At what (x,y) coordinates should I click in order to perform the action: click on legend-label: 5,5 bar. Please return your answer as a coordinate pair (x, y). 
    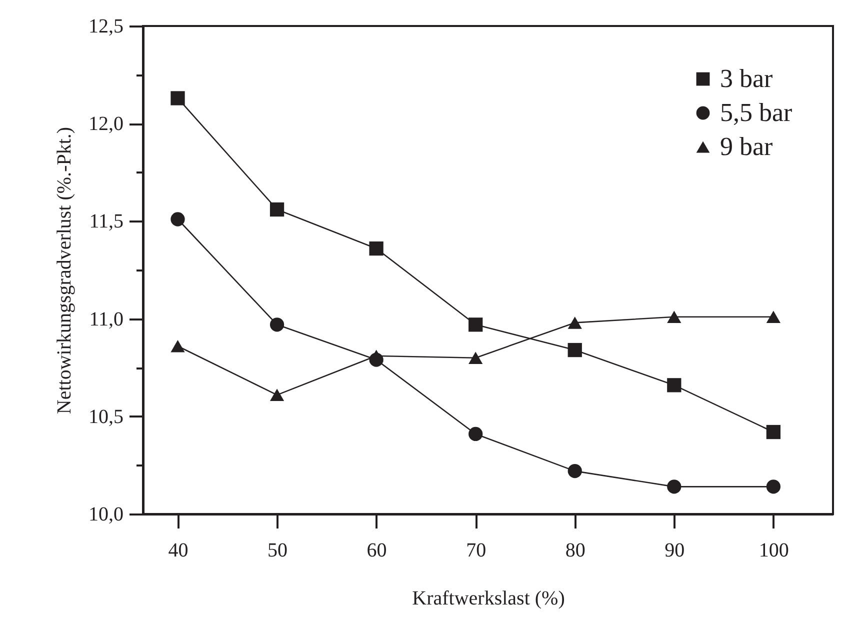
    Looking at the image, I should click on (756, 112).